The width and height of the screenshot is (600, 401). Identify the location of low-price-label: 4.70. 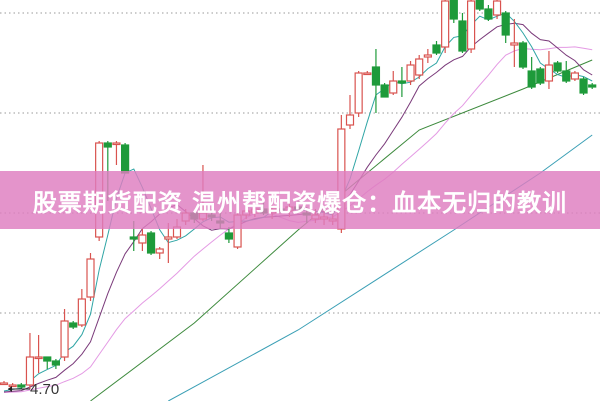
(45, 389).